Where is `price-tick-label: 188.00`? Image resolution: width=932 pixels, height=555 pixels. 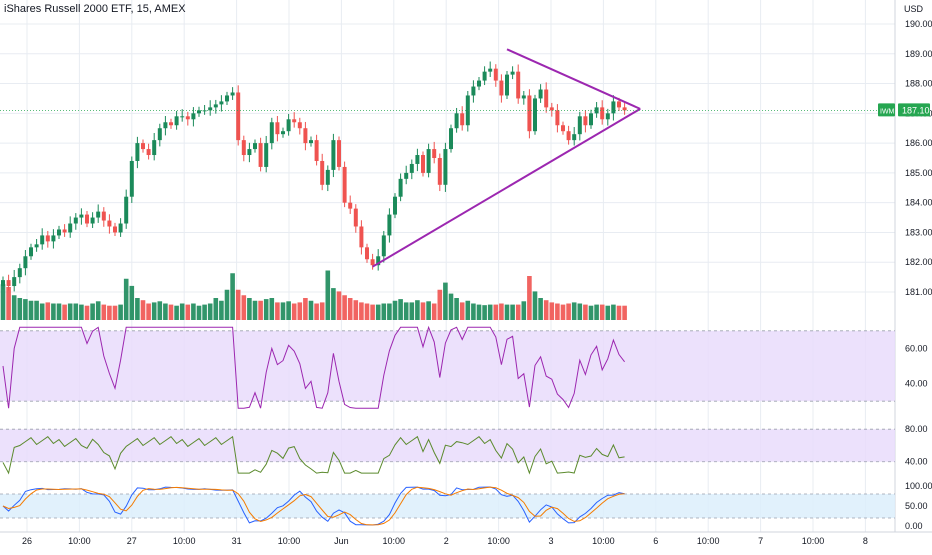 price-tick-label: 188.00 is located at coordinates (918, 84).